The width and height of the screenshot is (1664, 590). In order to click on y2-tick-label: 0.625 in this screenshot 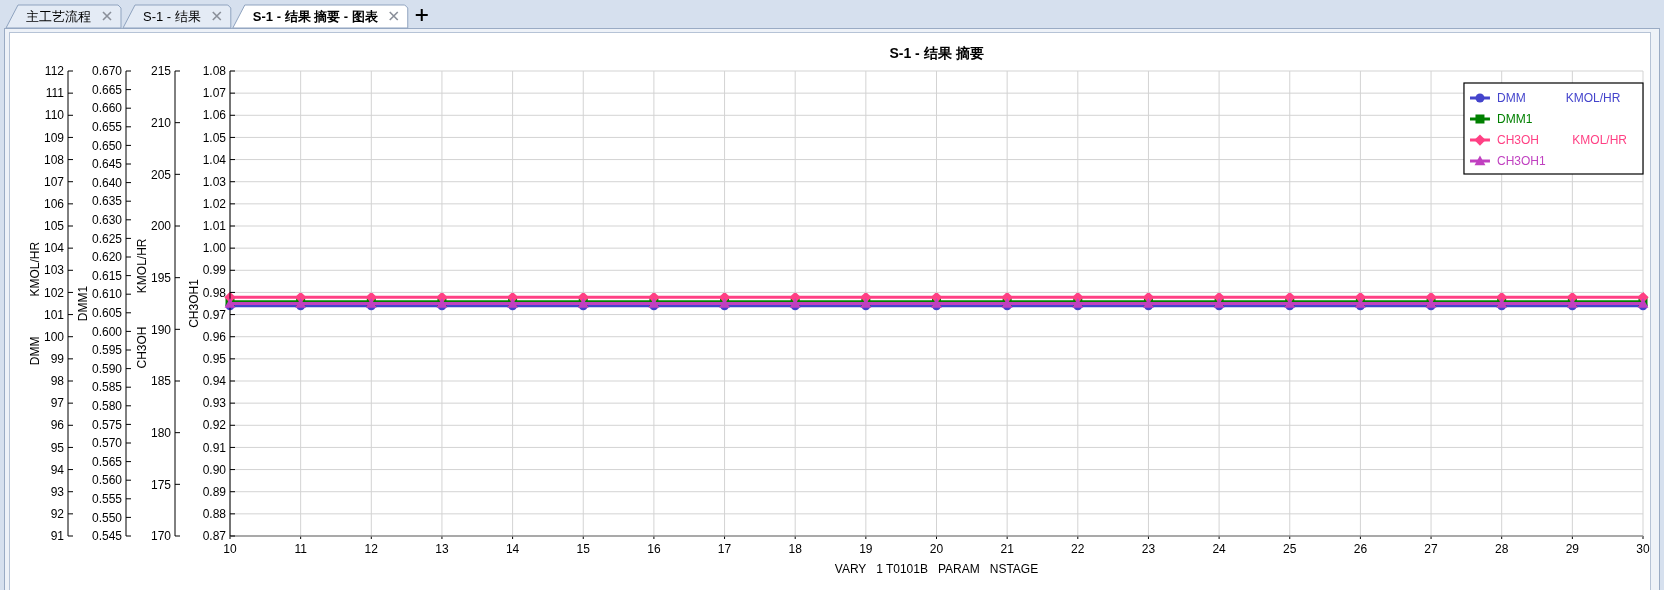, I will do `click(107, 238)`.